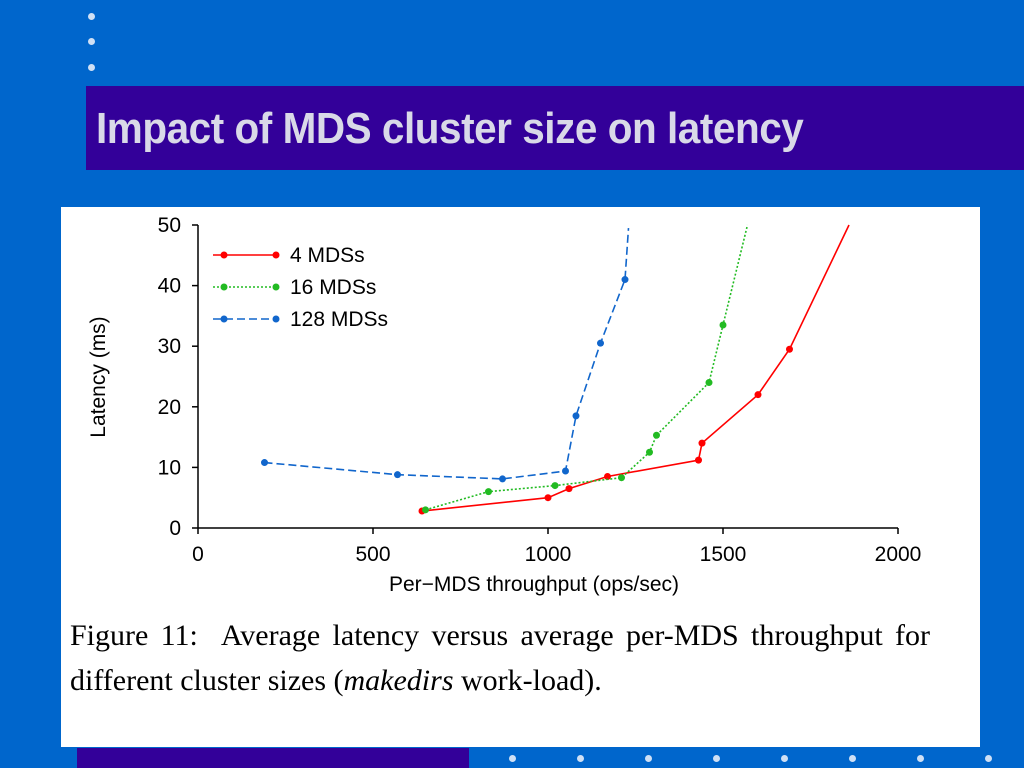  What do you see at coordinates (398, 680) in the screenshot?
I see `caption-italic: makedirs` at bounding box center [398, 680].